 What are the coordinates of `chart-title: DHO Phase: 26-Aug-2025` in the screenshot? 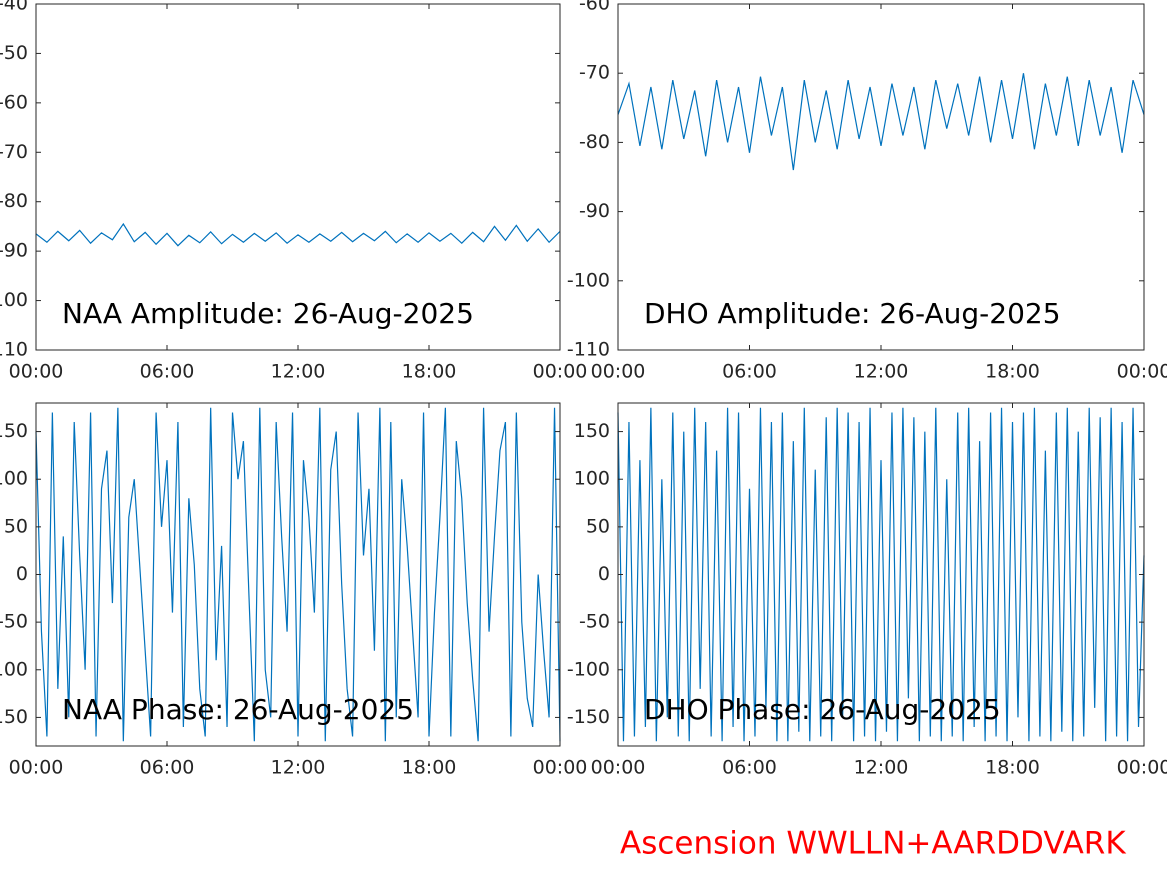 It's located at (822, 709).